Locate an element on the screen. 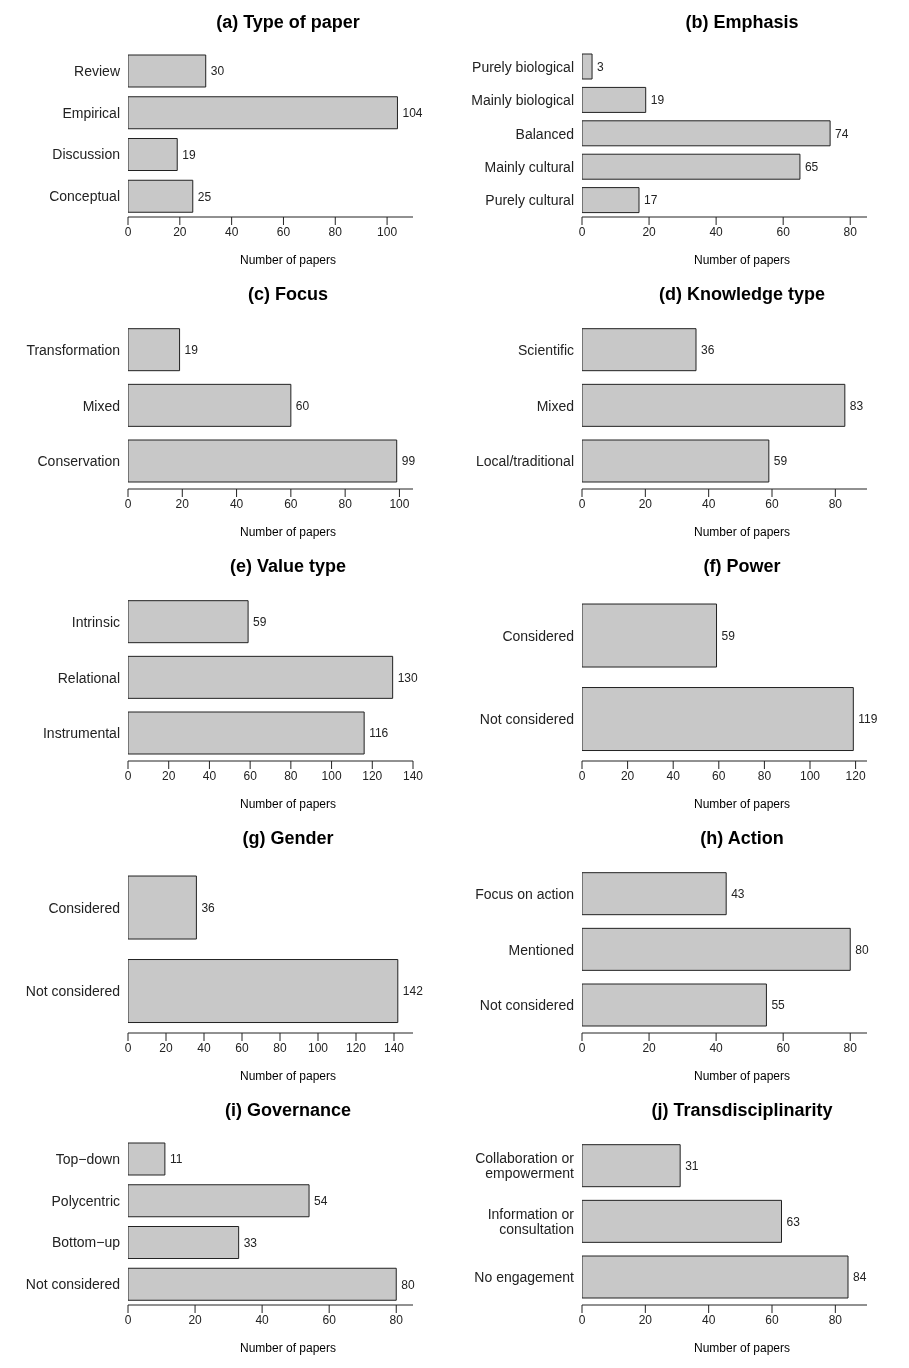 This screenshot has height=1368, width=909. data-label: 60 is located at coordinates (302, 405).